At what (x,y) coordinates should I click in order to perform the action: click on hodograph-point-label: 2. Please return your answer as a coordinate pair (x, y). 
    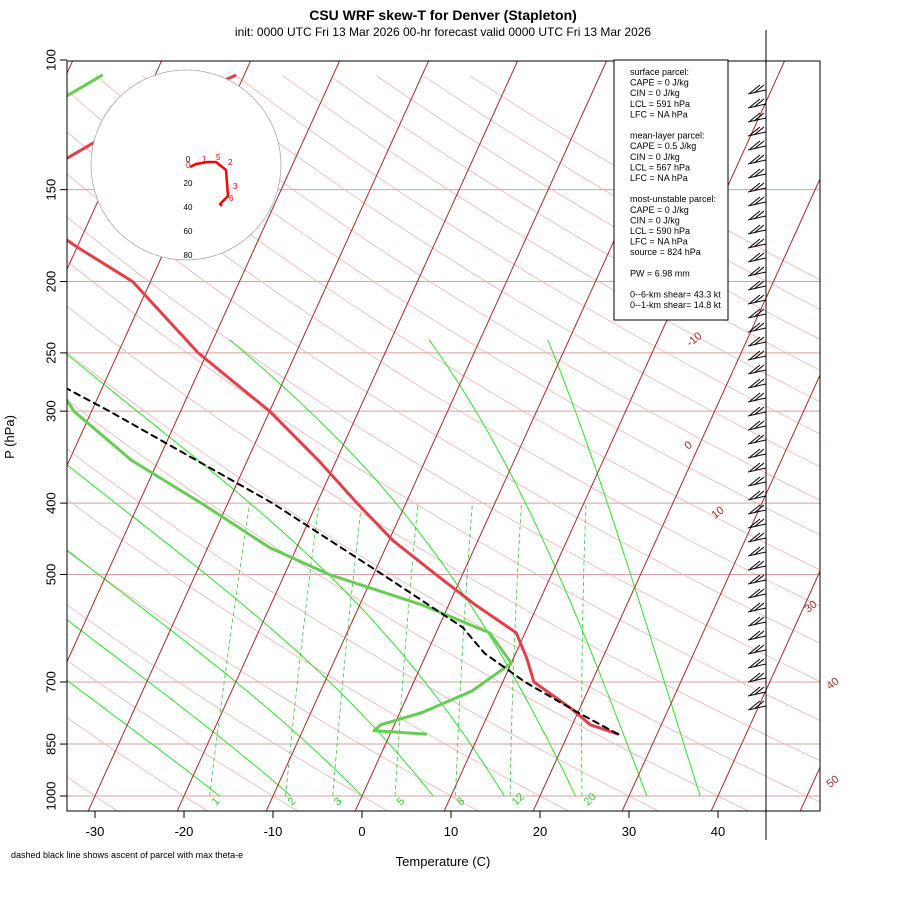
    Looking at the image, I should click on (230, 162).